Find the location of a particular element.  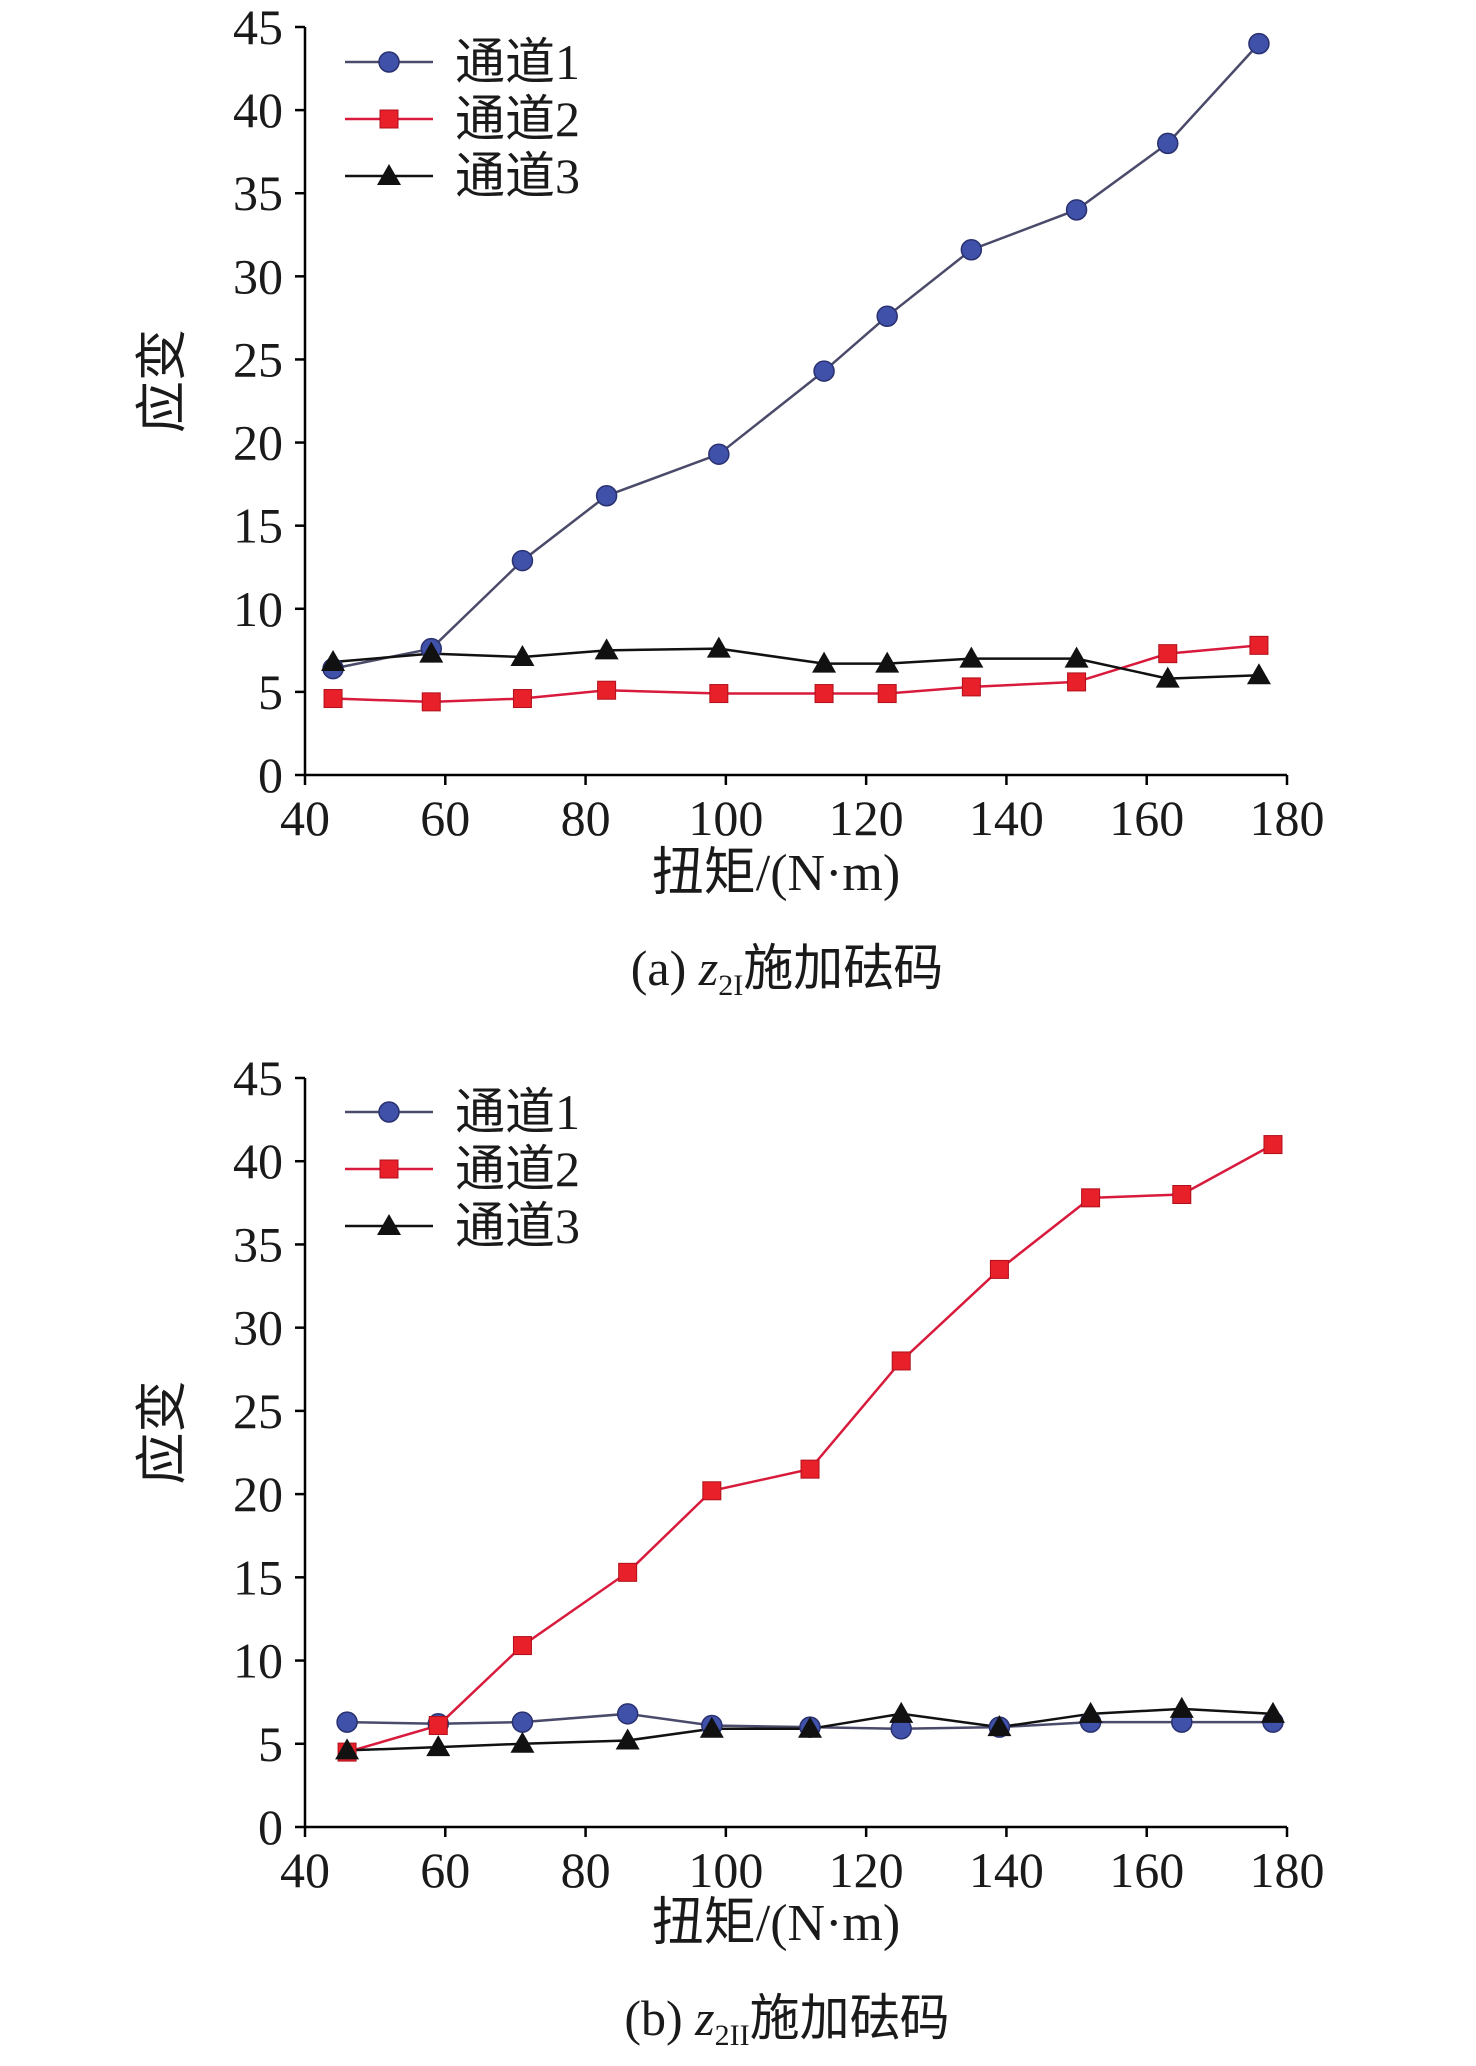

figure-caption: (b) z2II施加砝码 is located at coordinates (786, 2021).